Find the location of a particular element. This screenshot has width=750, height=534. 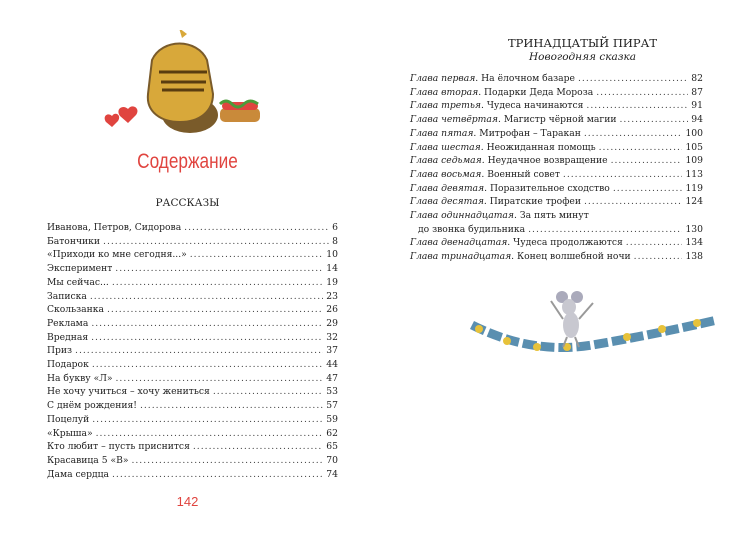

toc-entry: С днём рождения! 57 is located at coordinates (192, 406).